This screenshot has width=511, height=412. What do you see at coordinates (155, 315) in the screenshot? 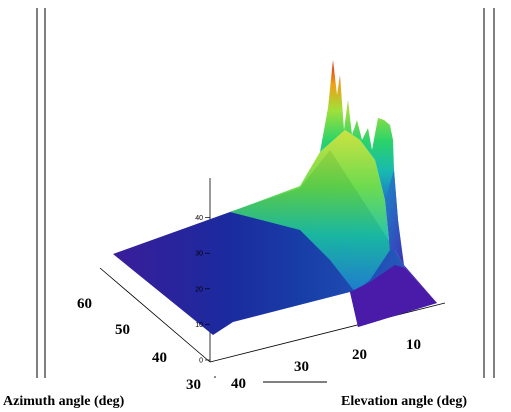
I see `azimuth-axis-line` at bounding box center [155, 315].